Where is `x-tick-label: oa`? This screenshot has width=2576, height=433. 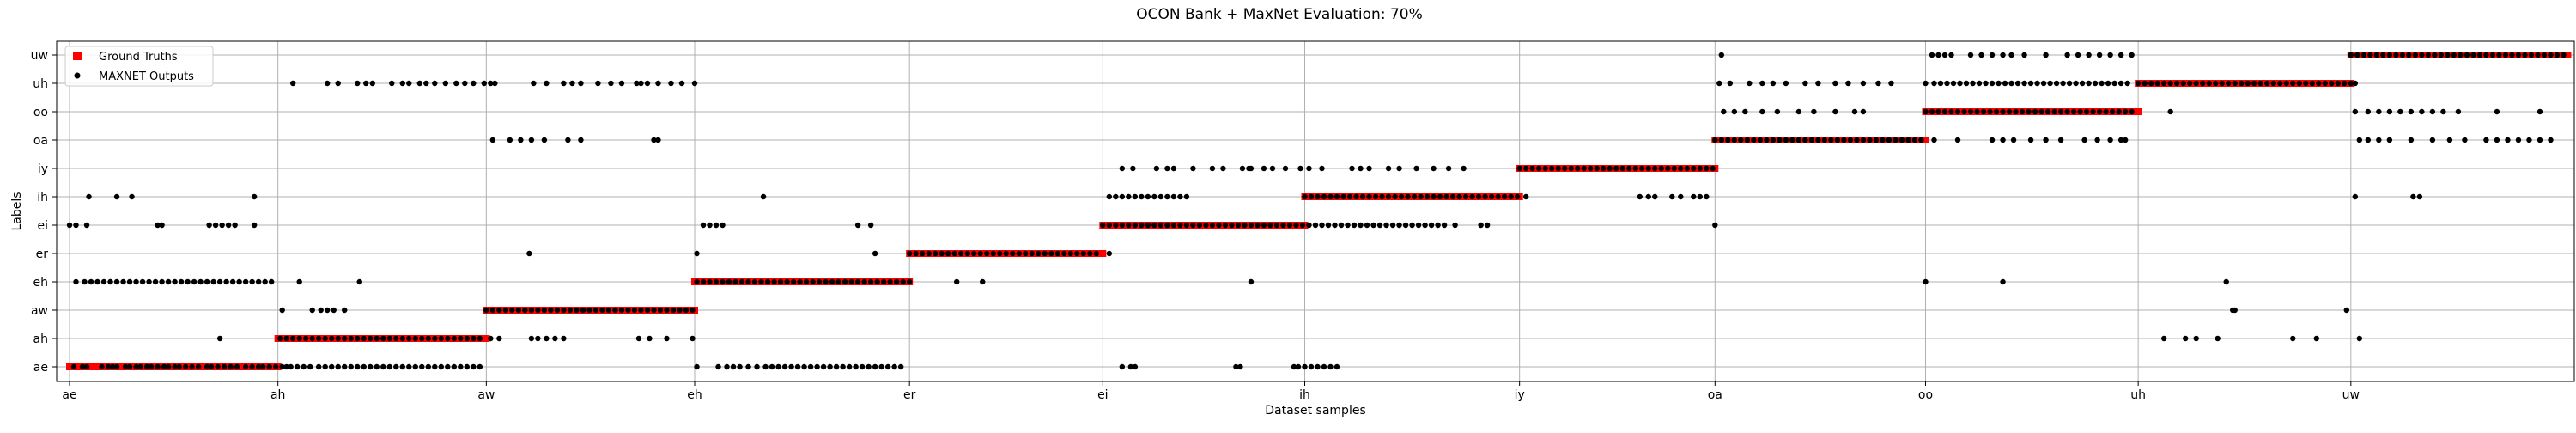 x-tick-label: oa is located at coordinates (1715, 395).